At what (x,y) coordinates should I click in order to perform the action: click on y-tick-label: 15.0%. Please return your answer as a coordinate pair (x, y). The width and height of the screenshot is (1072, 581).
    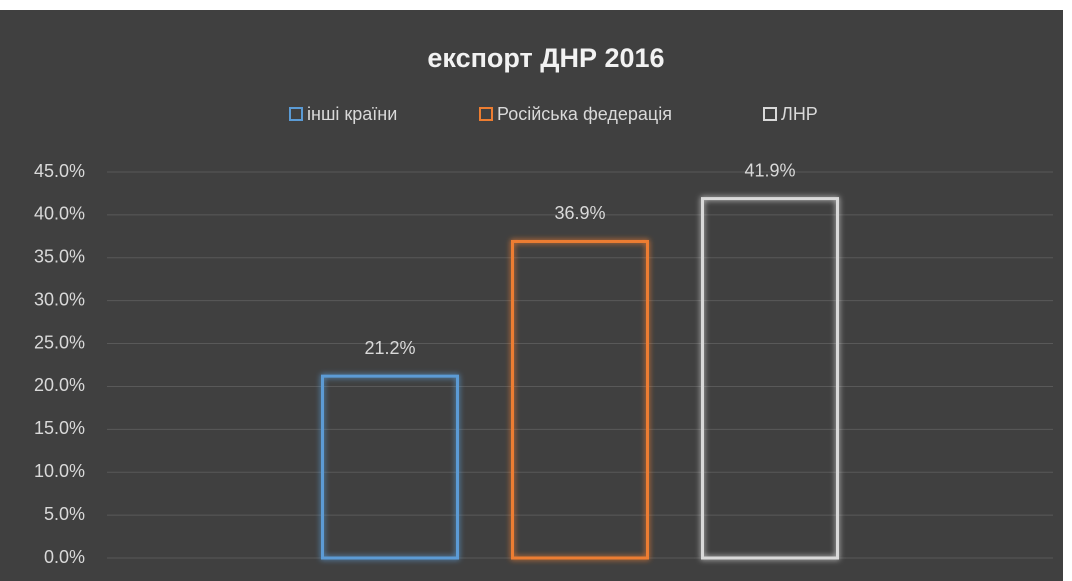
    Looking at the image, I should click on (59, 428).